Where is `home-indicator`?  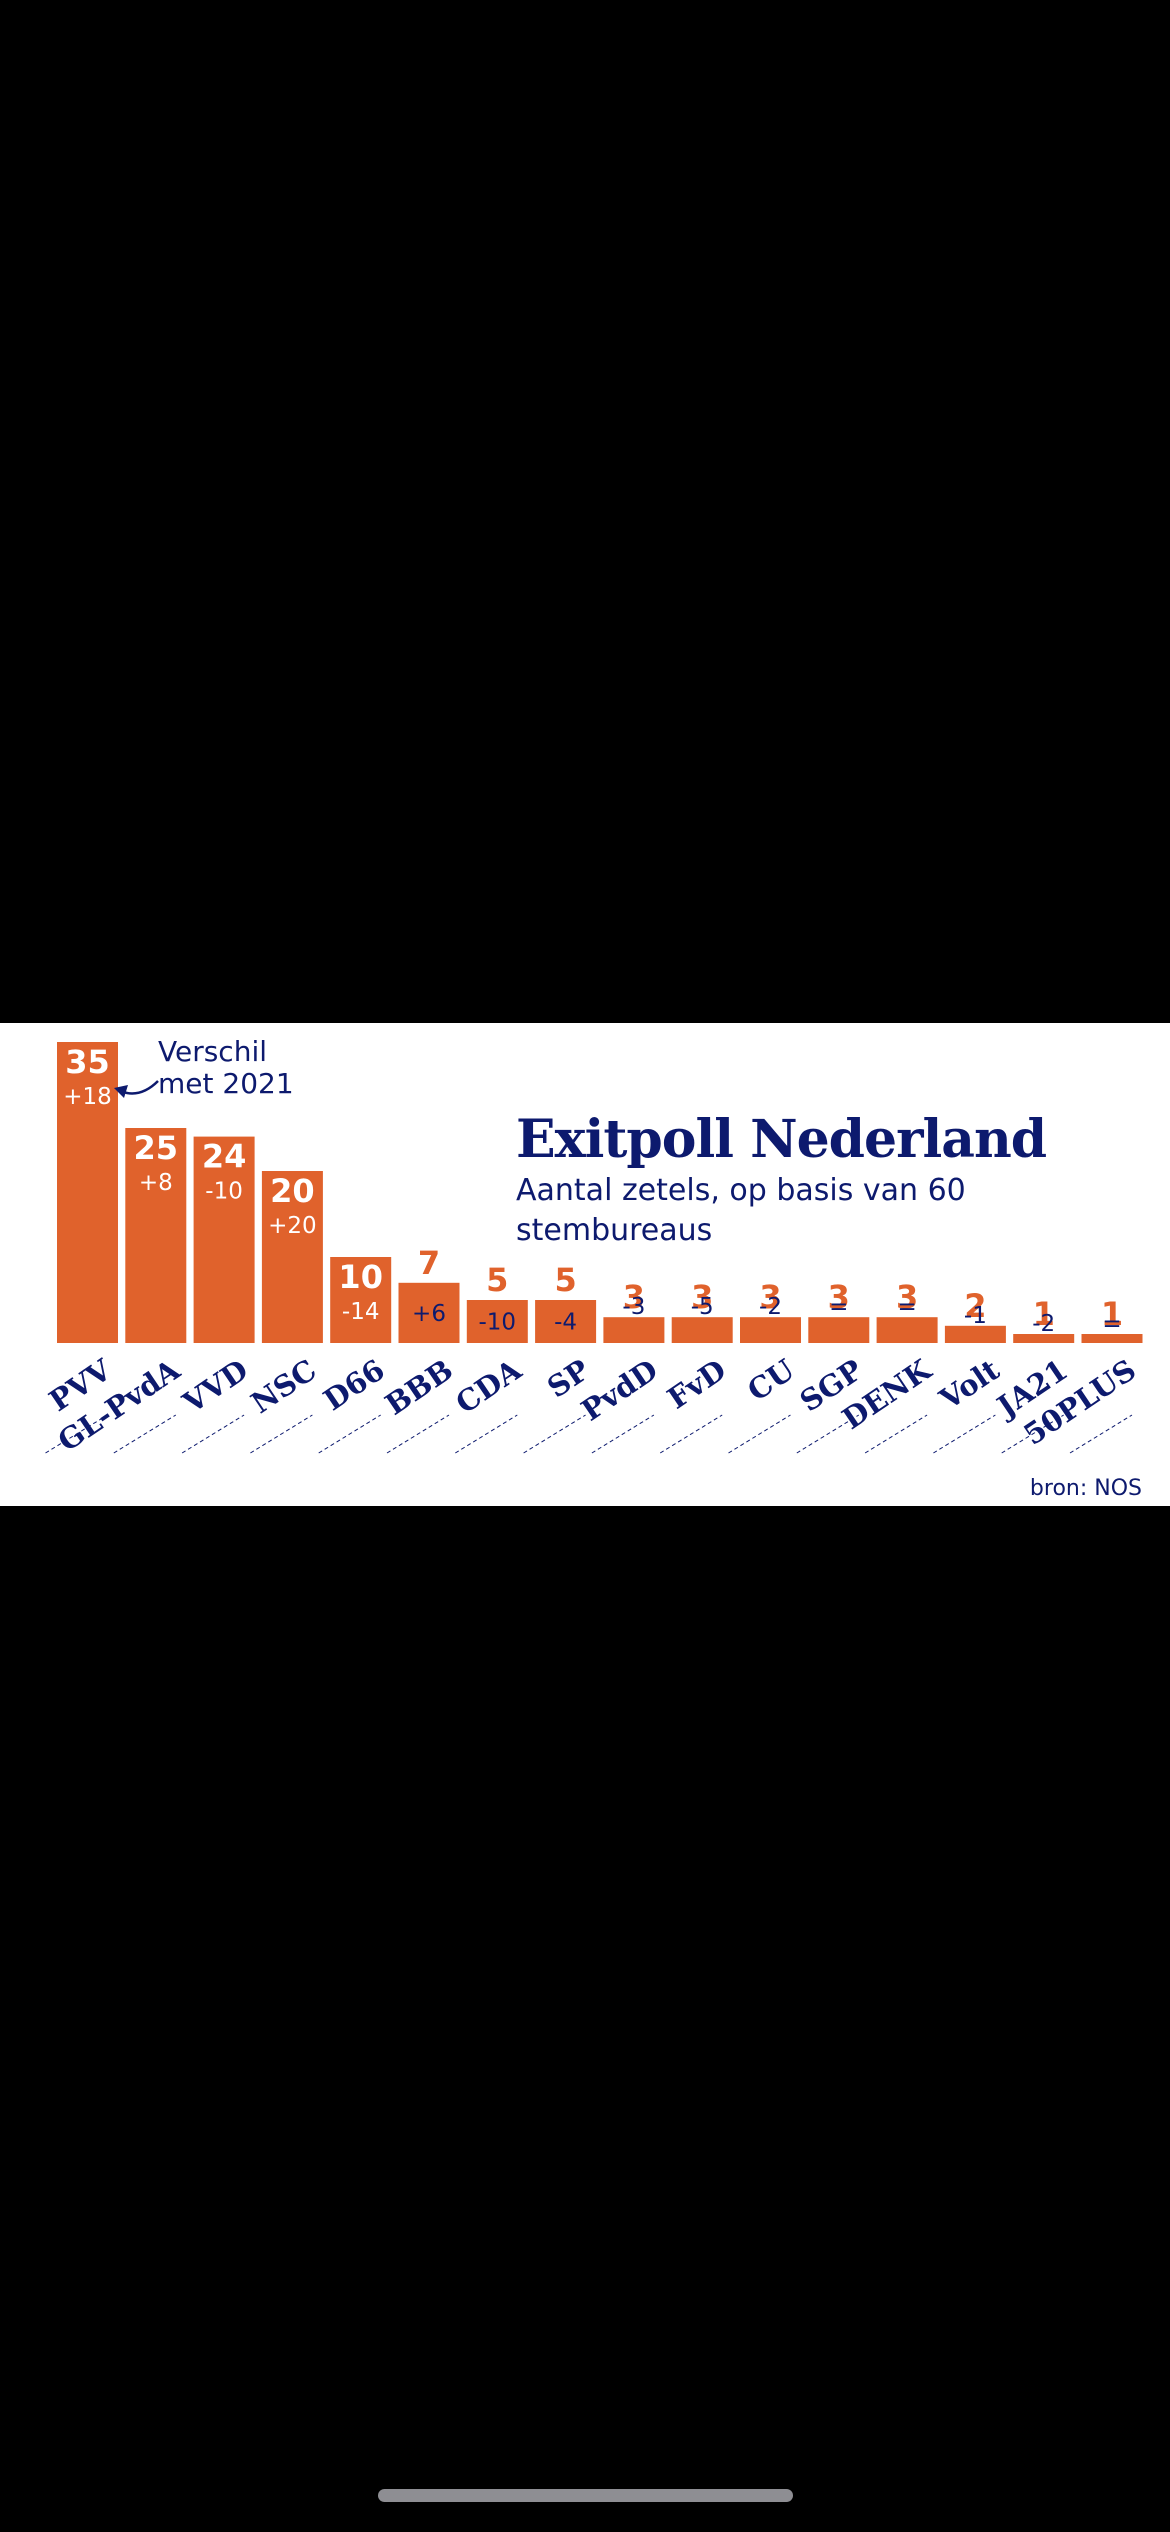 home-indicator is located at coordinates (585, 2495).